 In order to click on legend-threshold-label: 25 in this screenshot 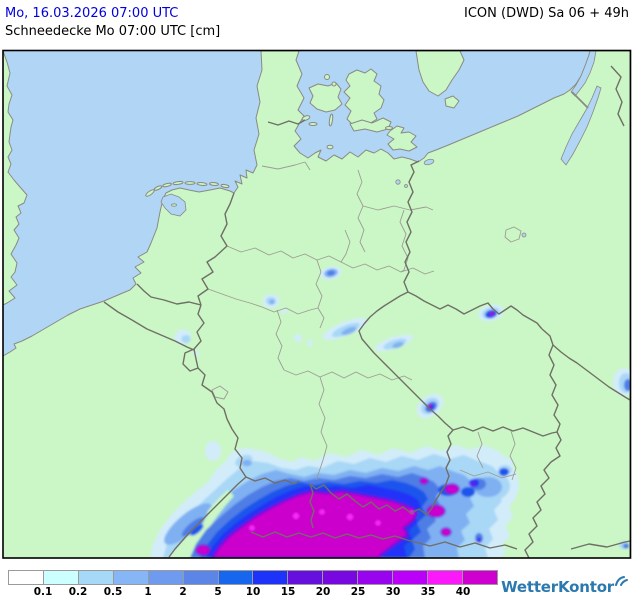, I will do `click(358, 592)`.